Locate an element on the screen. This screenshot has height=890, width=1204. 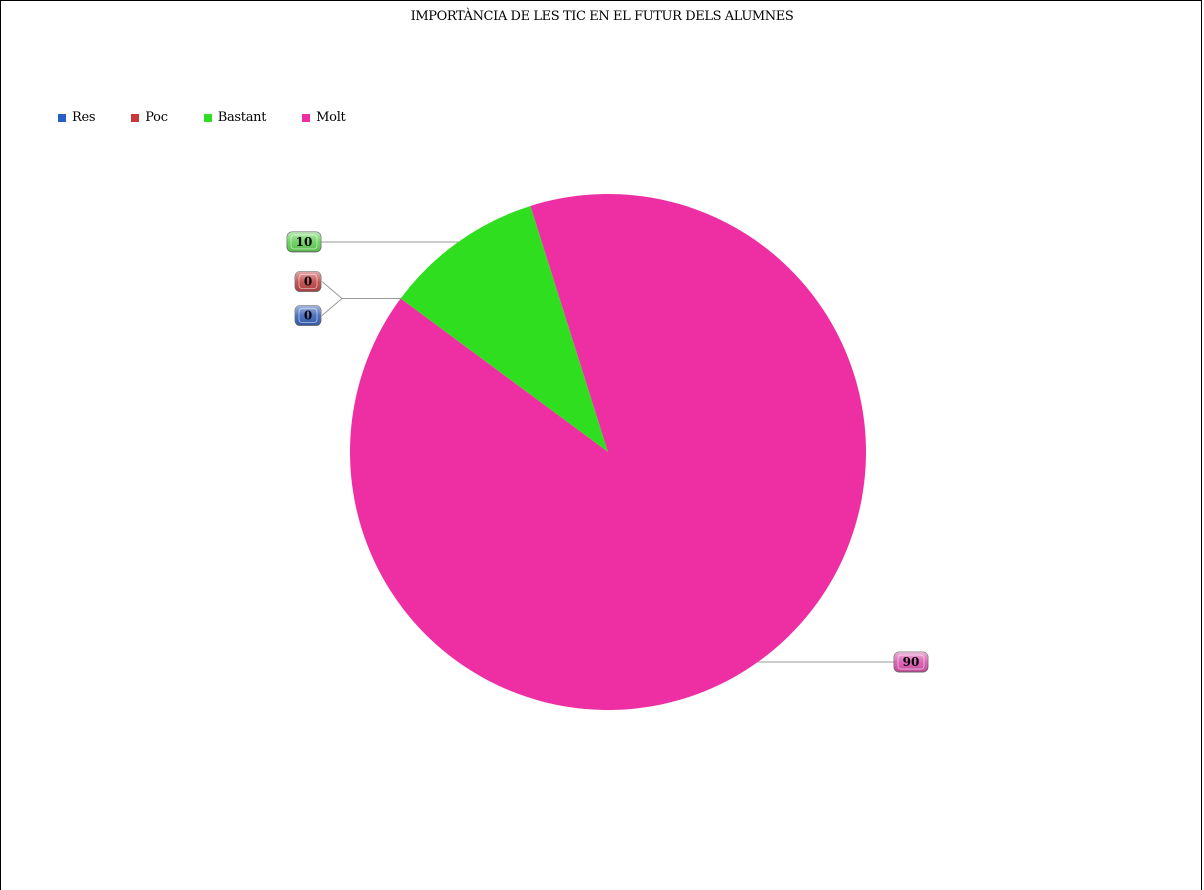
legend-item-poc: Poc is located at coordinates (149, 117).